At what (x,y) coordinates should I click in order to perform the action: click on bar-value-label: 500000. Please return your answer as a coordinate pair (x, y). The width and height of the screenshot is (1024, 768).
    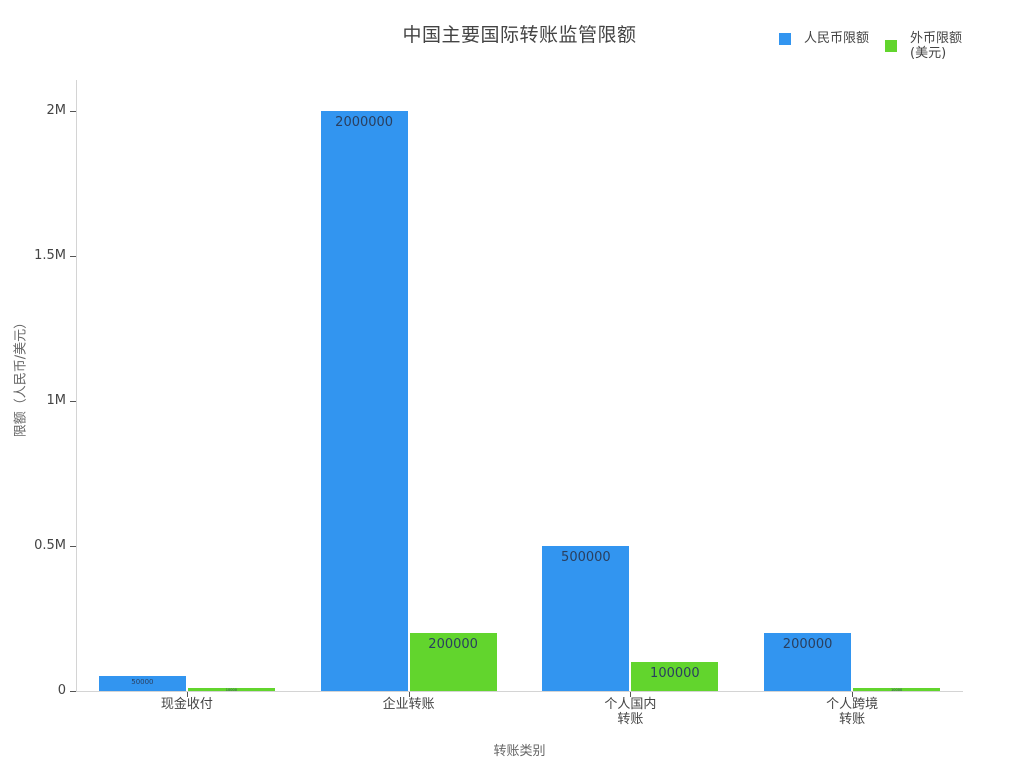
    Looking at the image, I should click on (586, 557).